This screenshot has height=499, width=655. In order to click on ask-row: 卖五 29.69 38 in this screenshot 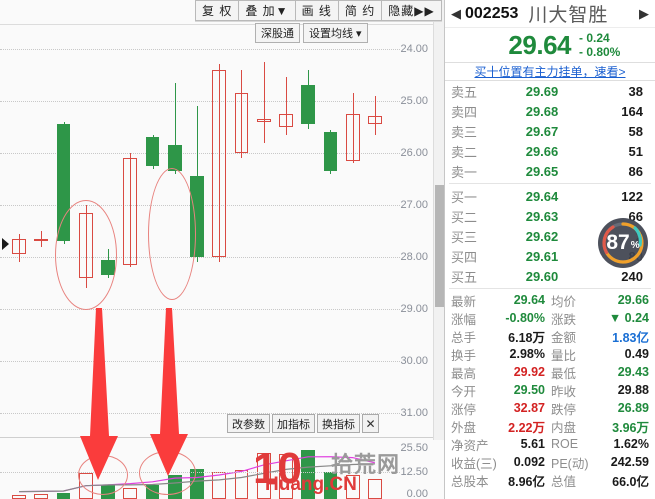, I will do `click(550, 91)`.